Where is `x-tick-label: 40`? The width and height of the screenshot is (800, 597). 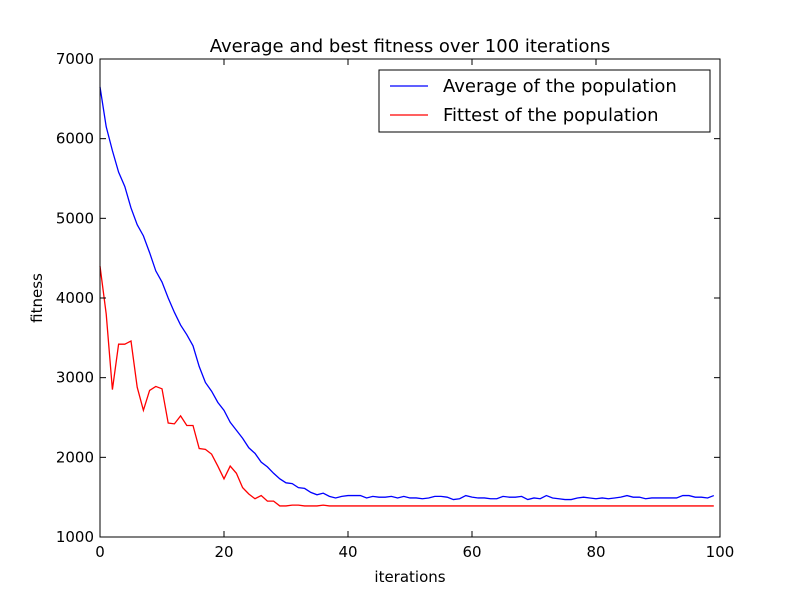 x-tick-label: 40 is located at coordinates (347, 552).